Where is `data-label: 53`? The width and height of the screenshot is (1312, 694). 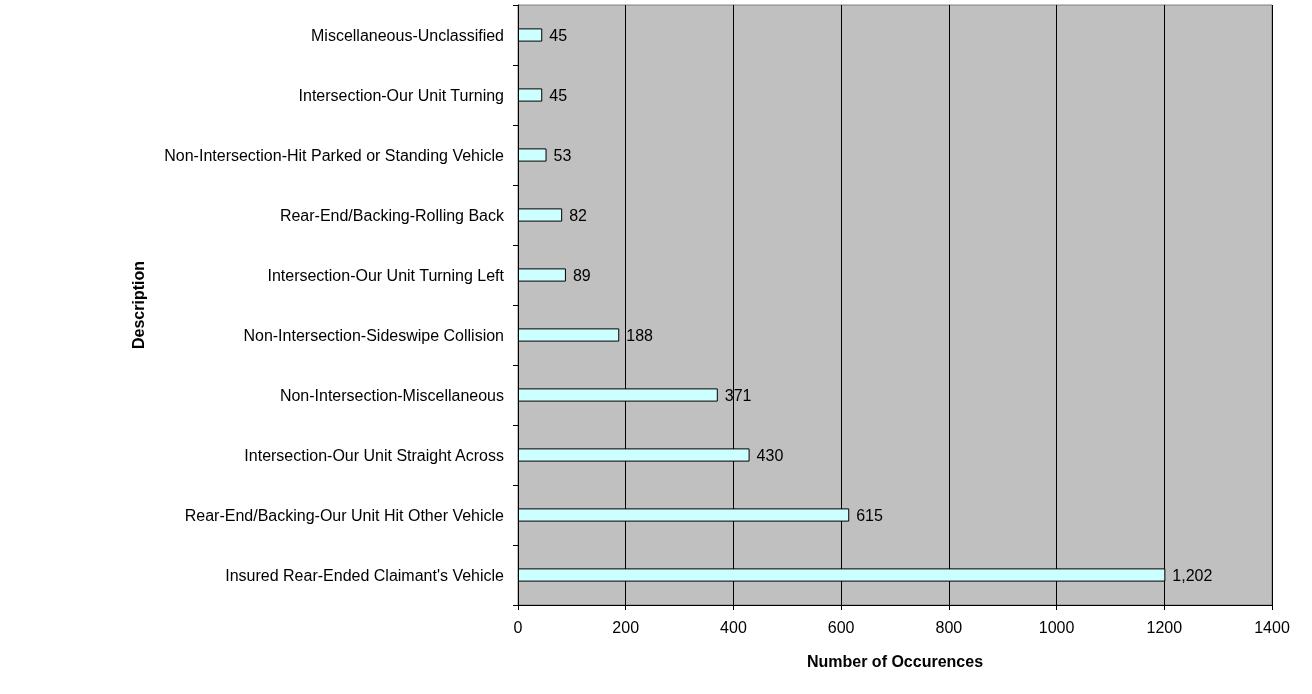 data-label: 53 is located at coordinates (562, 155).